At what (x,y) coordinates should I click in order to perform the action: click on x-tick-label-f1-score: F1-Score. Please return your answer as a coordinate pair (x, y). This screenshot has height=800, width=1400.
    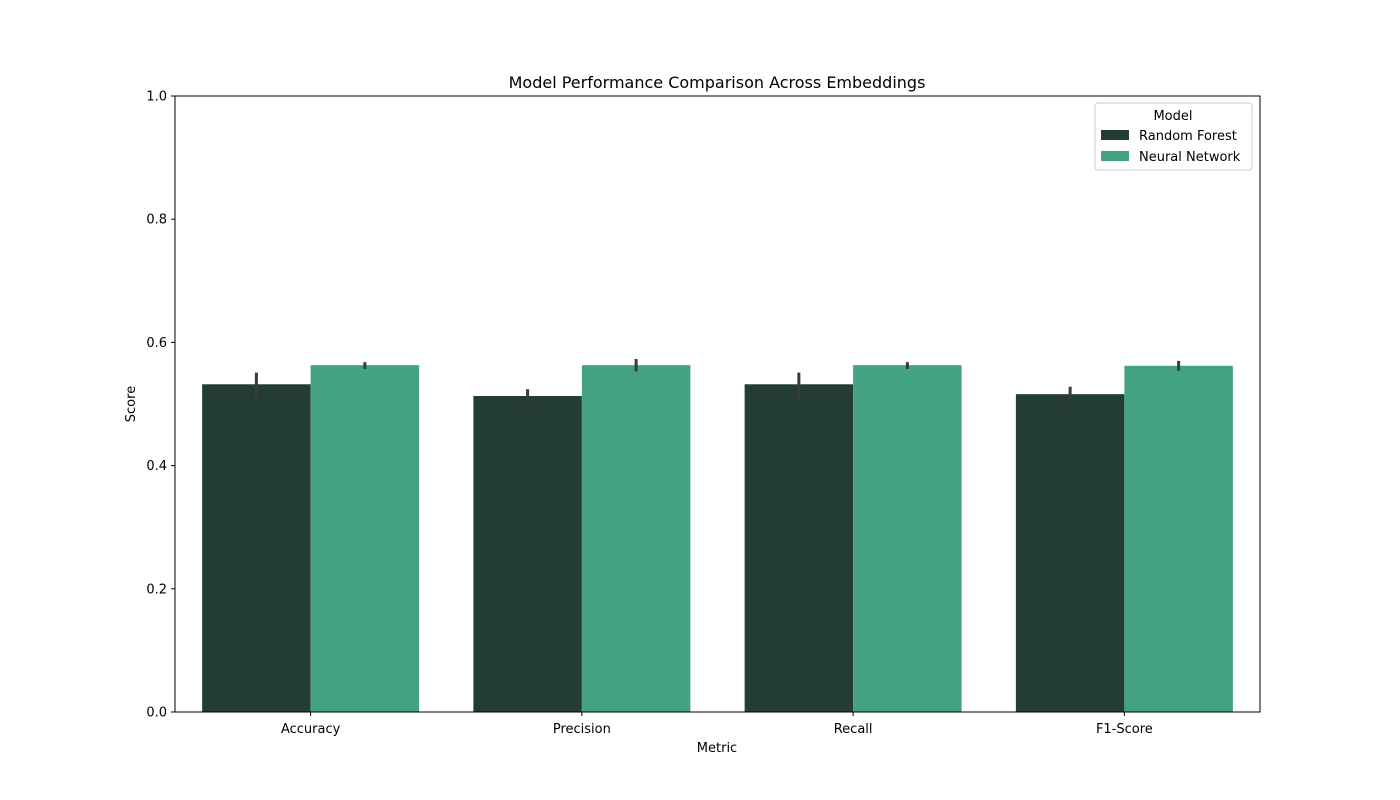
    Looking at the image, I should click on (1124, 729).